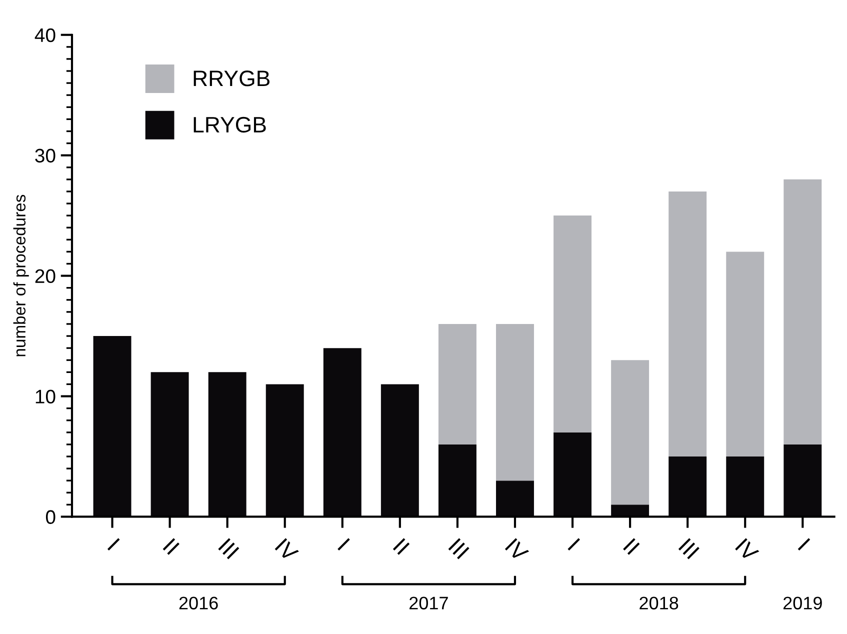  What do you see at coordinates (45, 35) in the screenshot?
I see `y-tick-label: 40` at bounding box center [45, 35].